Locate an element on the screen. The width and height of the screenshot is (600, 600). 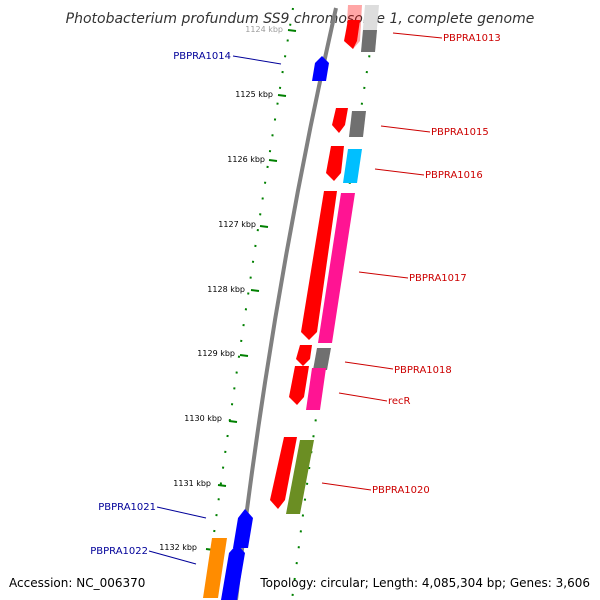
connector-pbpra1018 is located at coordinates (369, 365).